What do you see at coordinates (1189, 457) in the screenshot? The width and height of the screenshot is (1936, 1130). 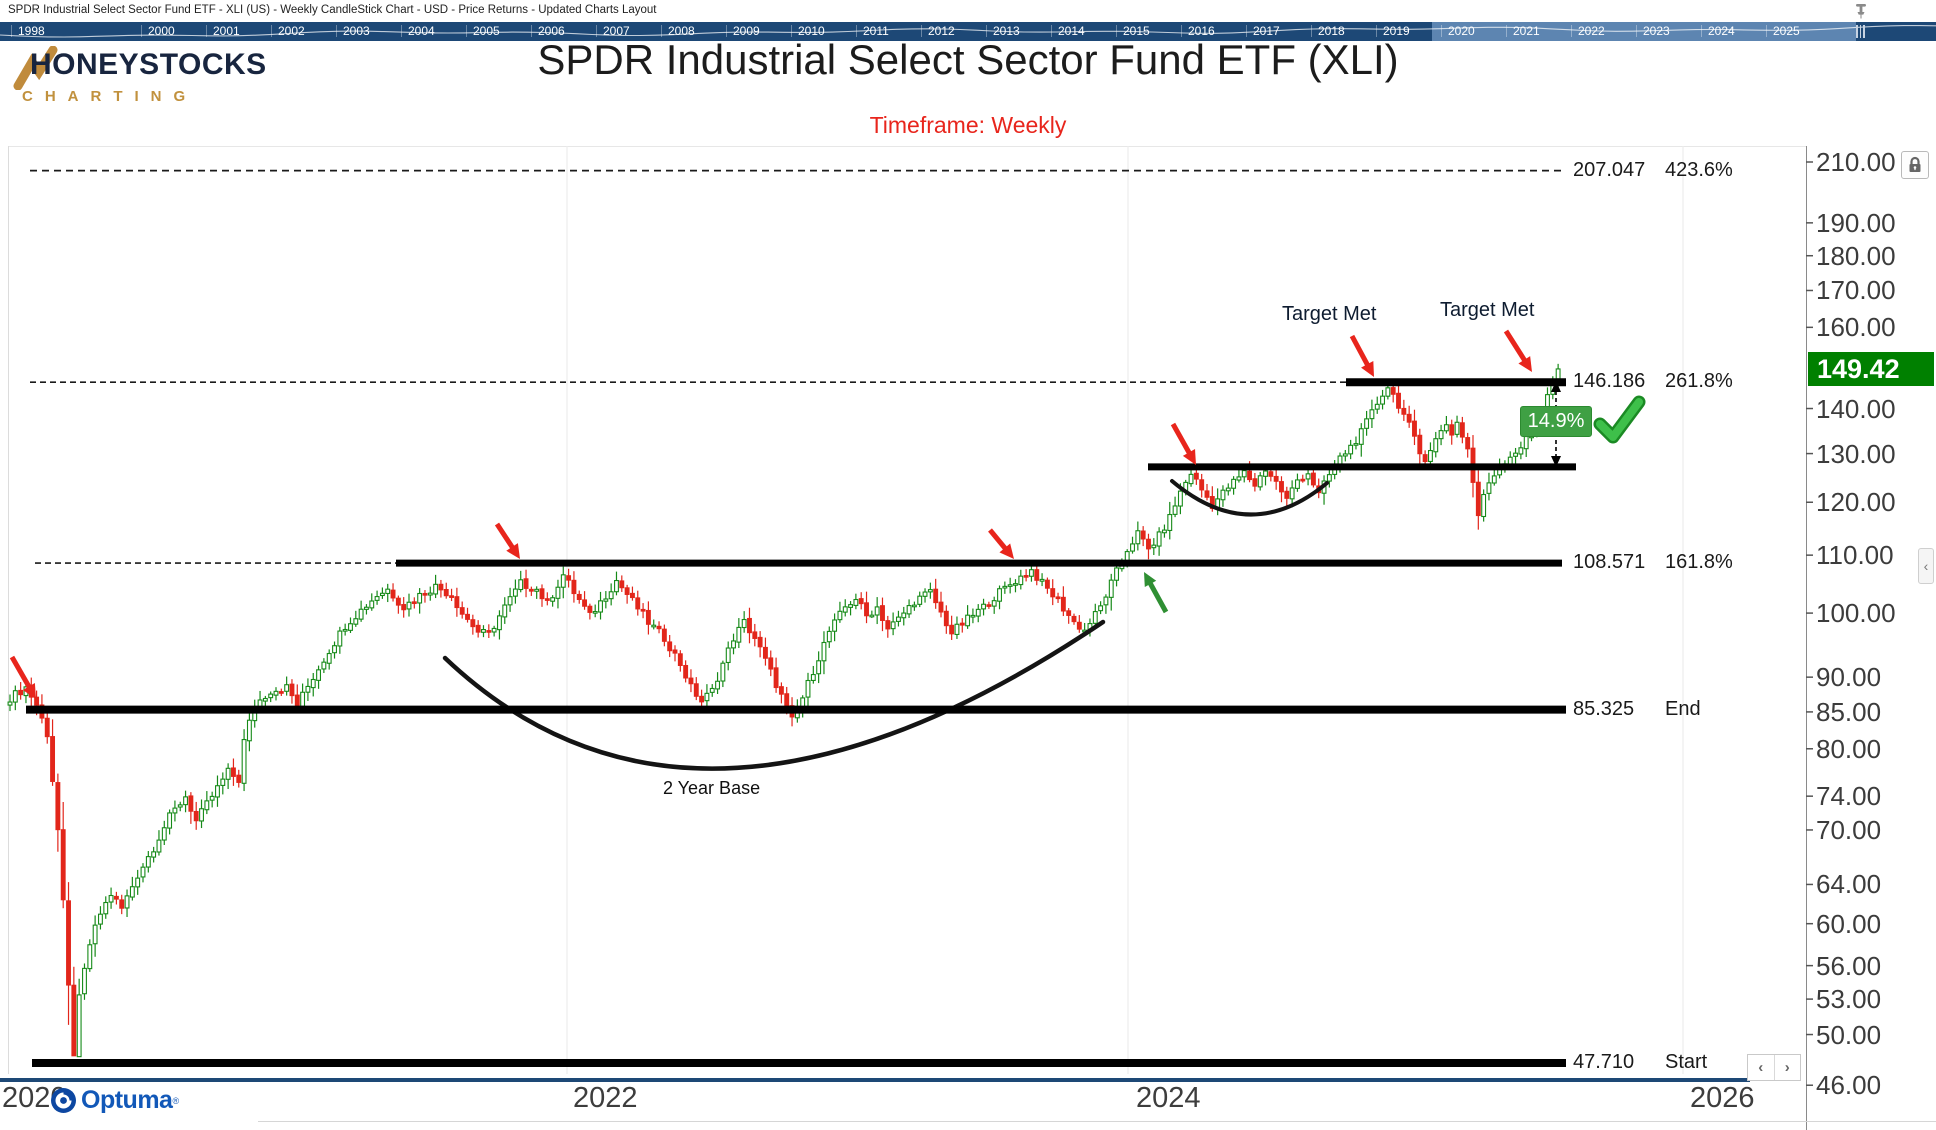 I see `red-arrow-127-line-head` at bounding box center [1189, 457].